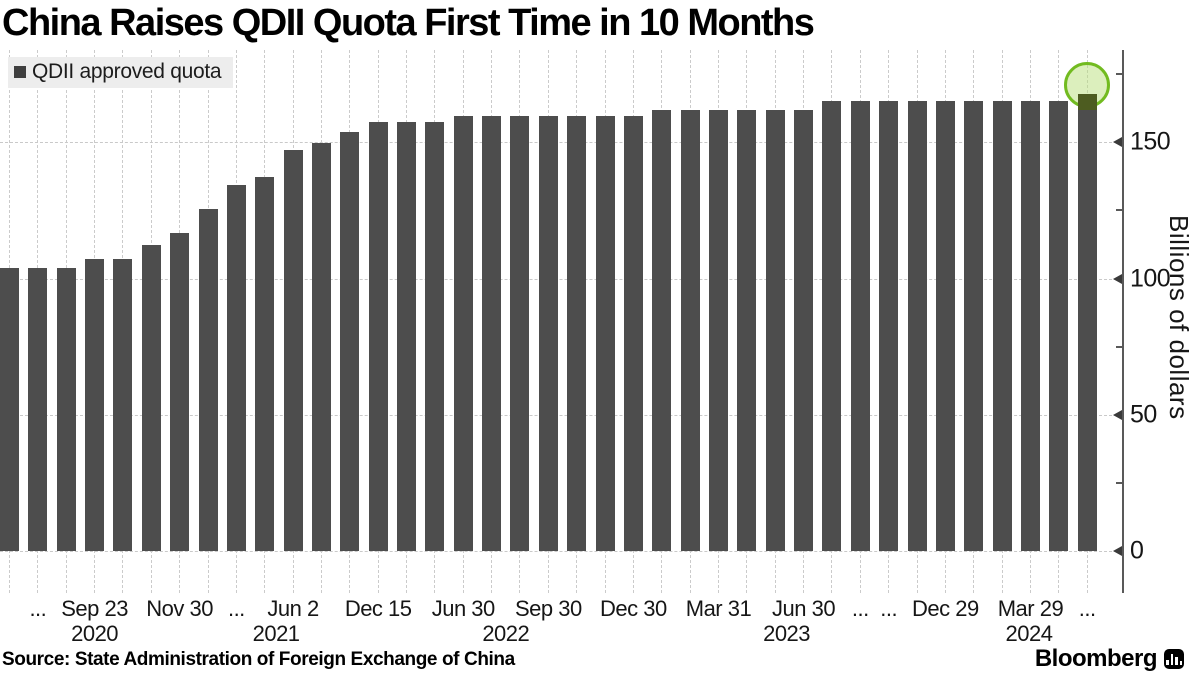  I want to click on legend-swatch, so click(20, 72).